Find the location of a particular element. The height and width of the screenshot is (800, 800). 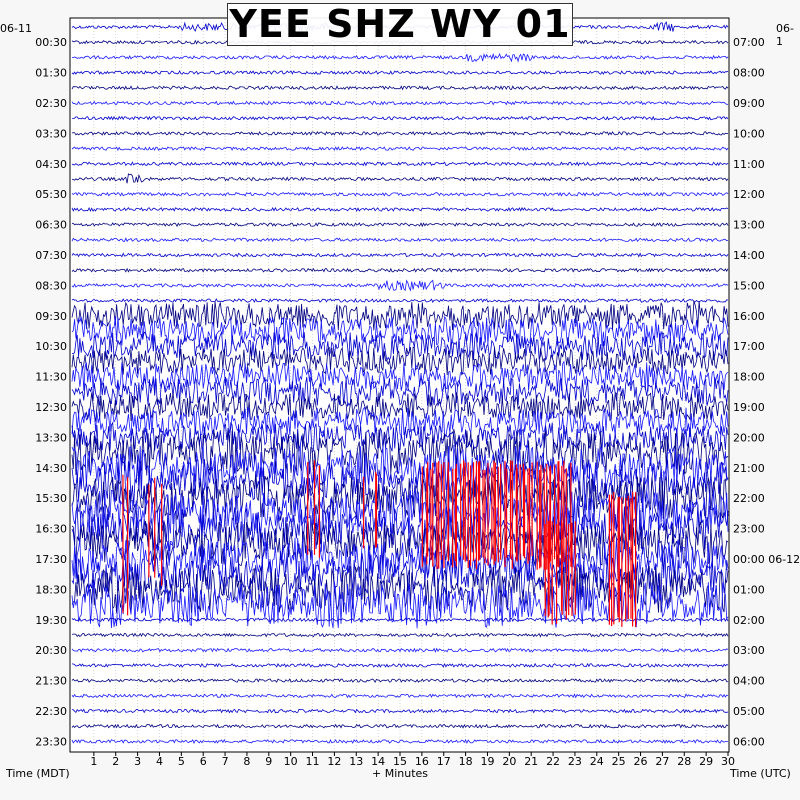

right-tick-label: 07:00 is located at coordinates (749, 42).